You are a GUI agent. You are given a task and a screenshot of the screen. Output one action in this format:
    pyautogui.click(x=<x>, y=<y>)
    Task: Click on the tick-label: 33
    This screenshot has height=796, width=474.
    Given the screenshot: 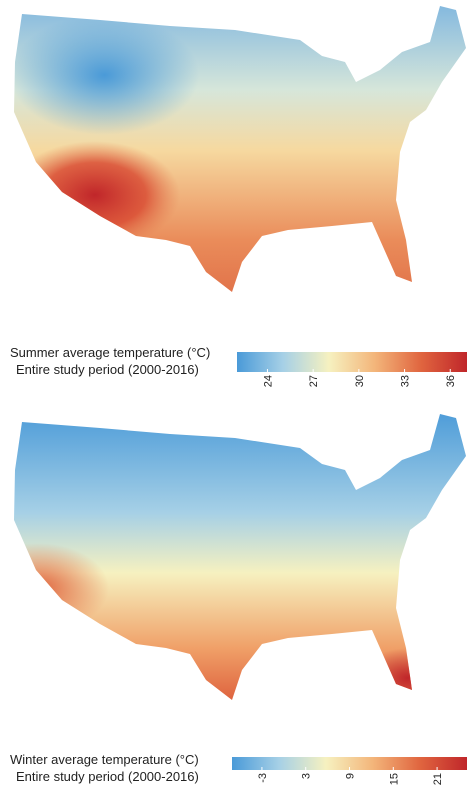 What is the action you would take?
    pyautogui.click(x=406, y=381)
    